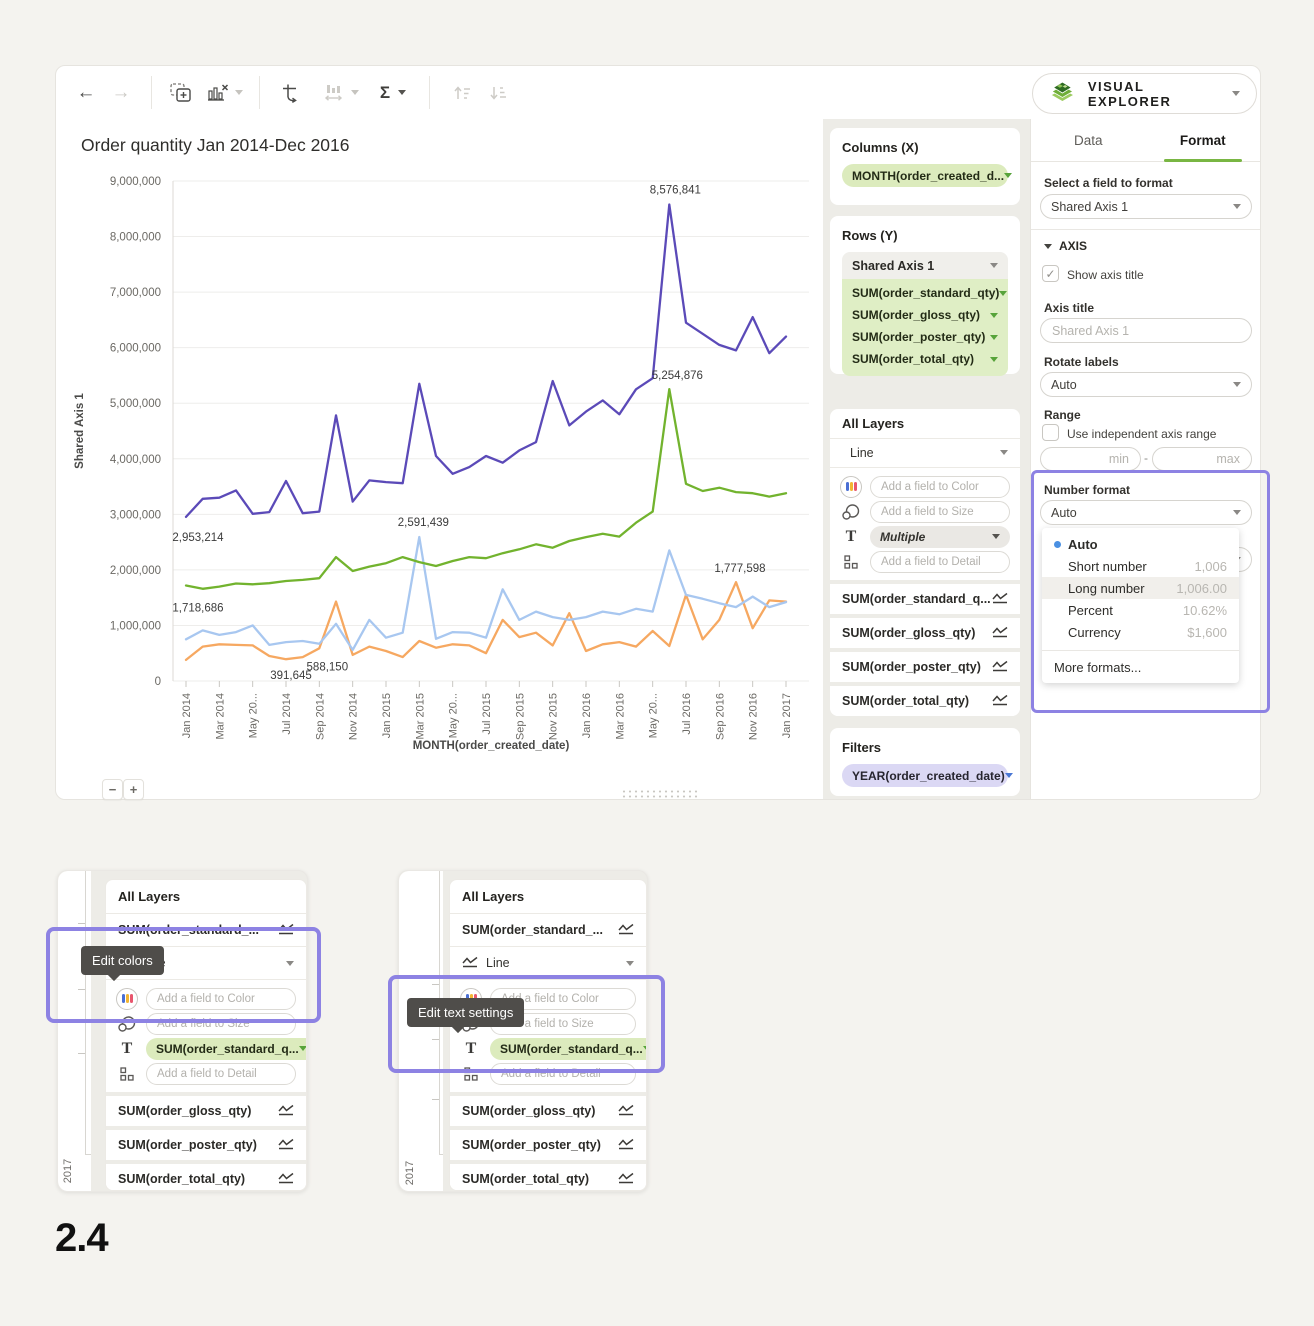  What do you see at coordinates (135, 349) in the screenshot?
I see `svg-text: 6,000,000` at bounding box center [135, 349].